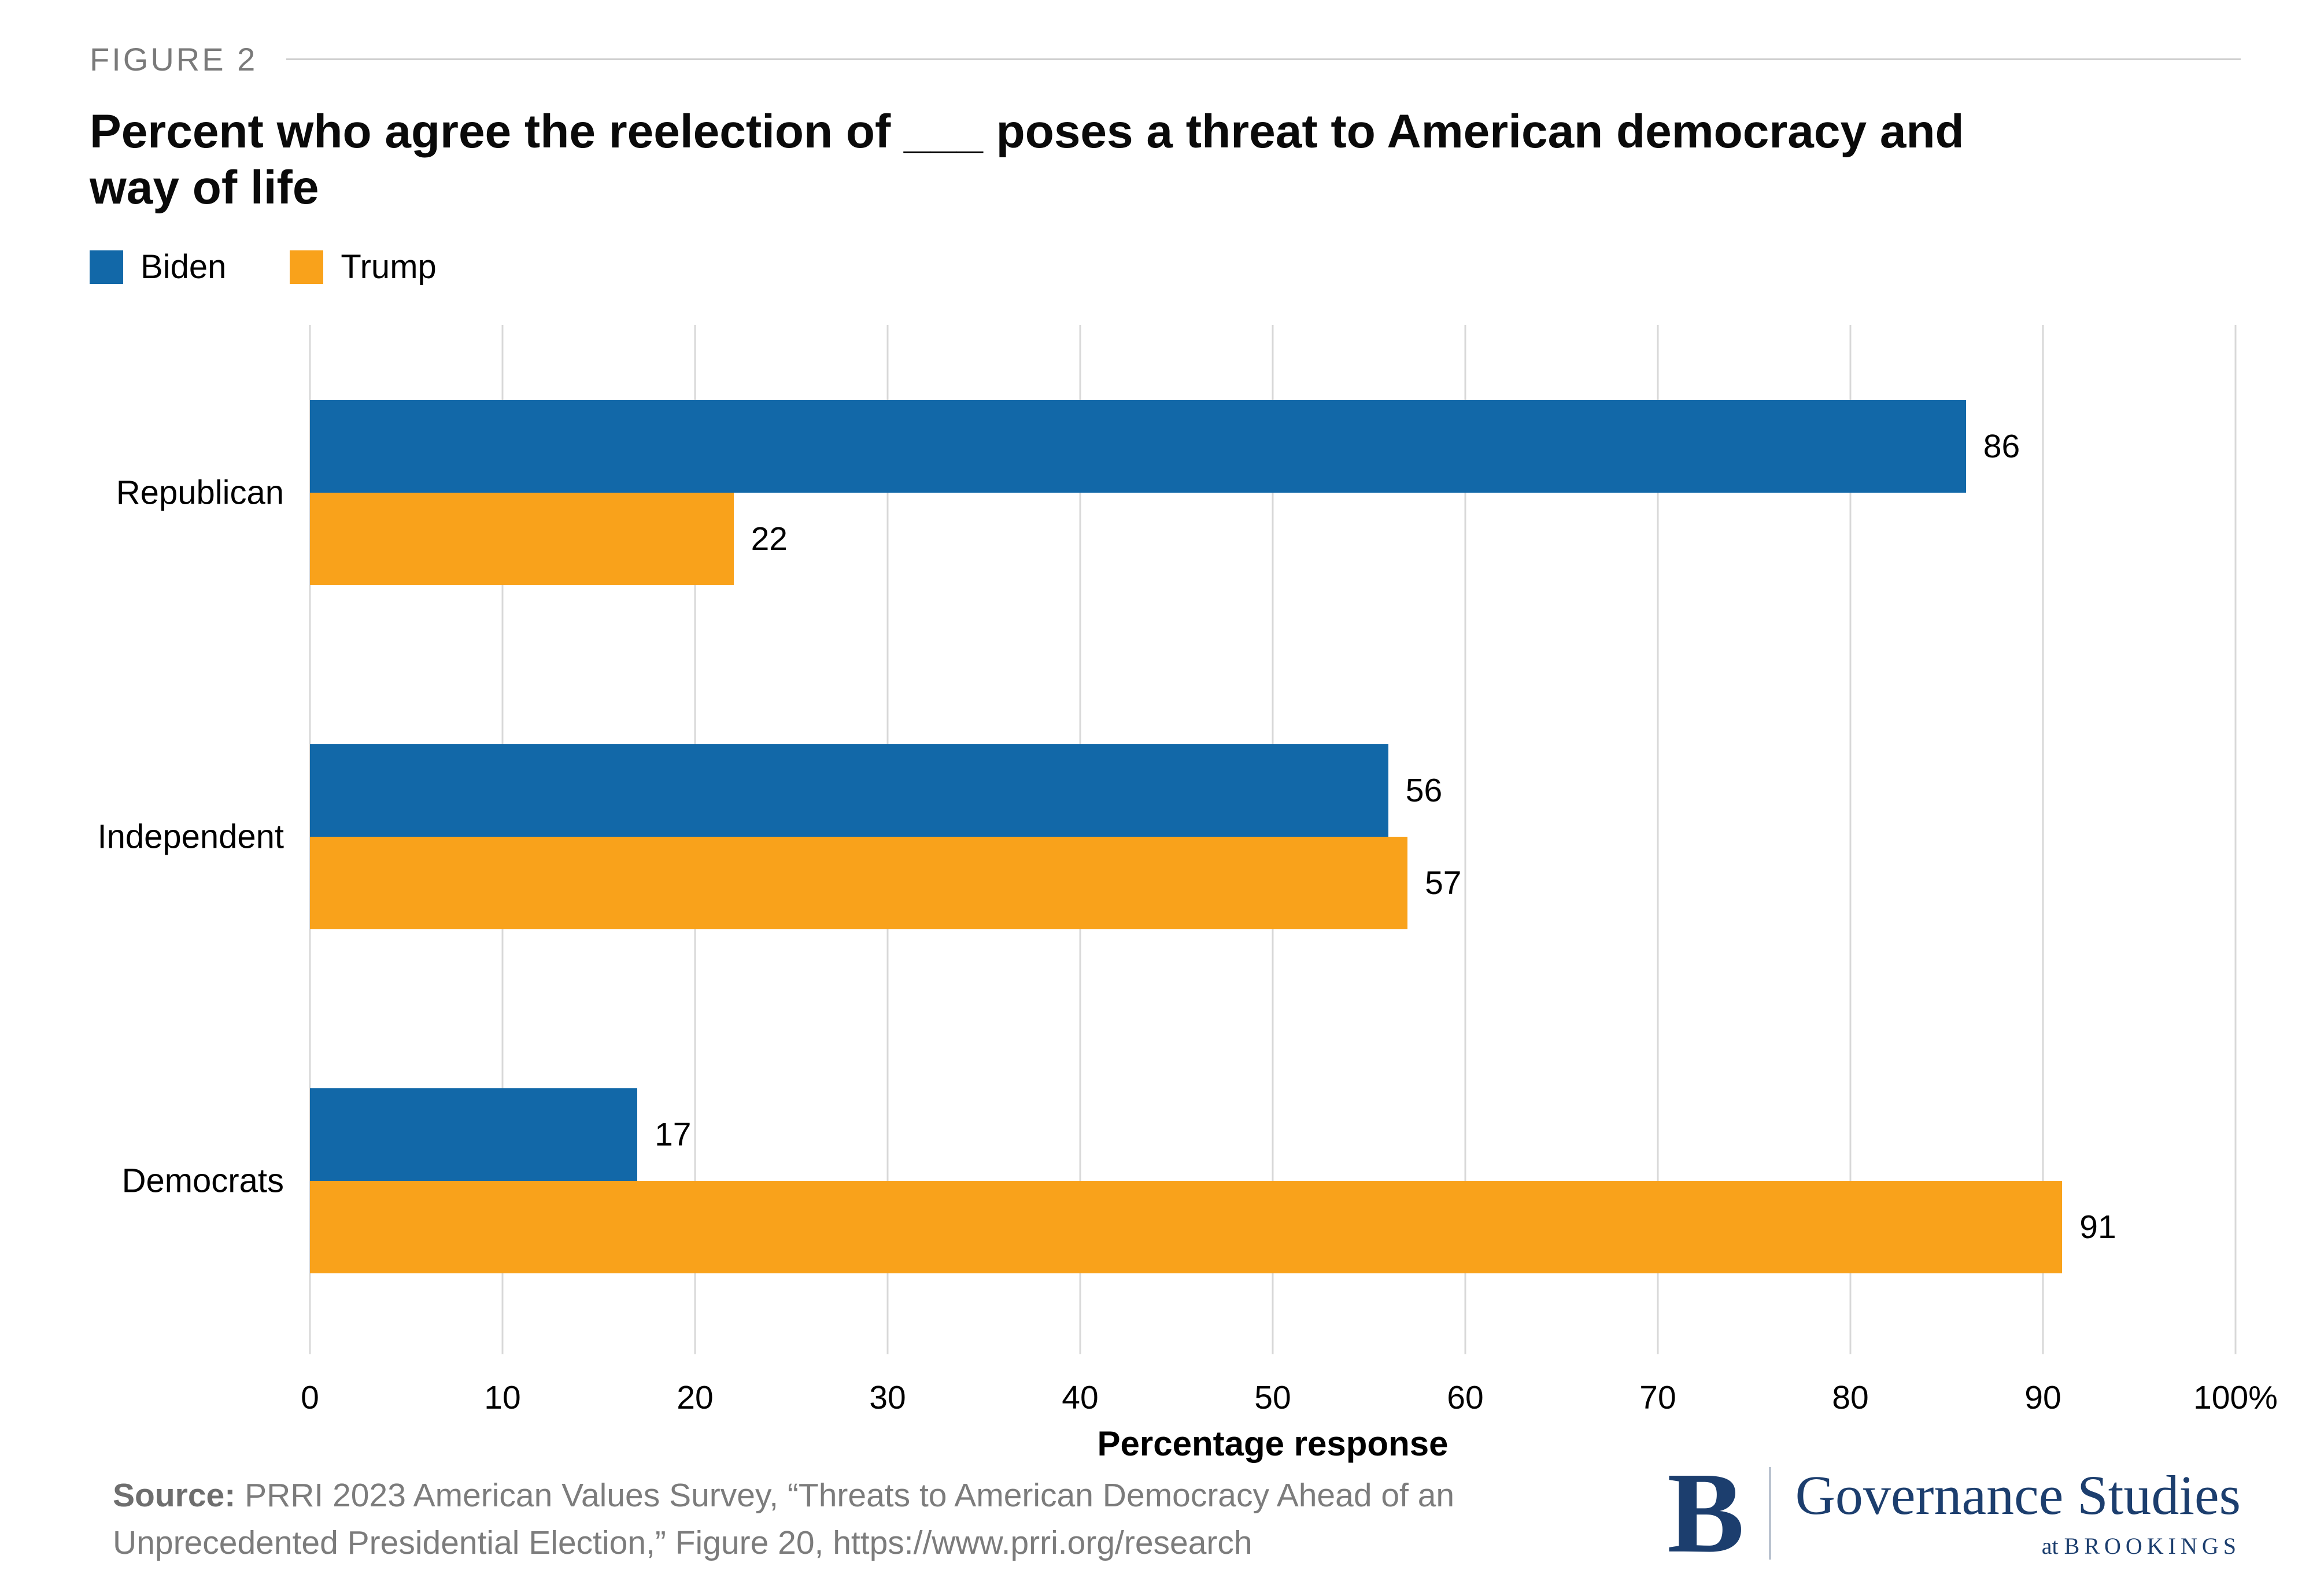 The image size is (2313, 1596). Describe the element at coordinates (849, 790) in the screenshot. I see `bar-biden-independent` at that location.